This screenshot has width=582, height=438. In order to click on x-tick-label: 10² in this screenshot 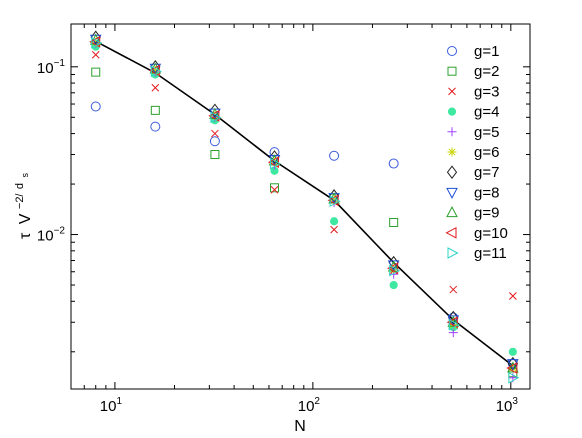, I will do `click(309, 405)`.